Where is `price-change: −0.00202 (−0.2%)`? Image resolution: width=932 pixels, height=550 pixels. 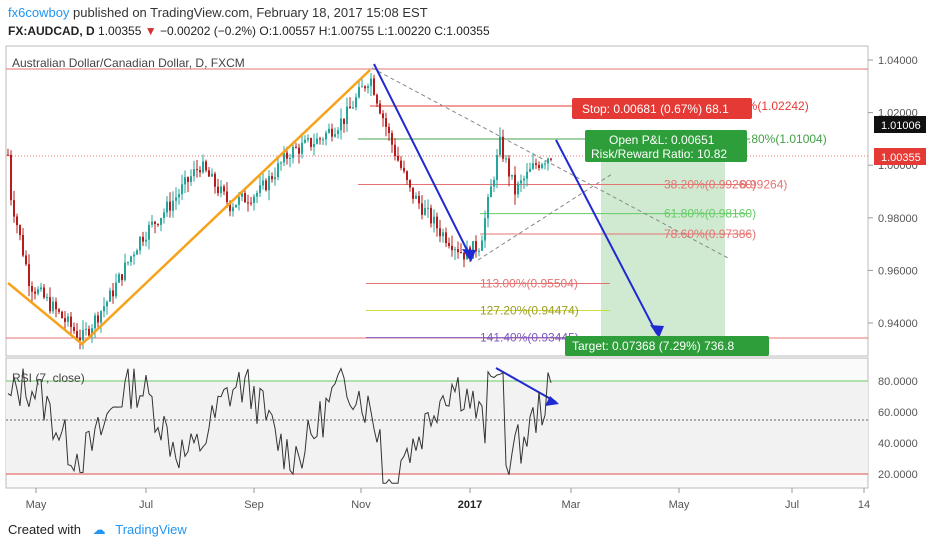 price-change: −0.00202 (−0.2%) is located at coordinates (208, 31).